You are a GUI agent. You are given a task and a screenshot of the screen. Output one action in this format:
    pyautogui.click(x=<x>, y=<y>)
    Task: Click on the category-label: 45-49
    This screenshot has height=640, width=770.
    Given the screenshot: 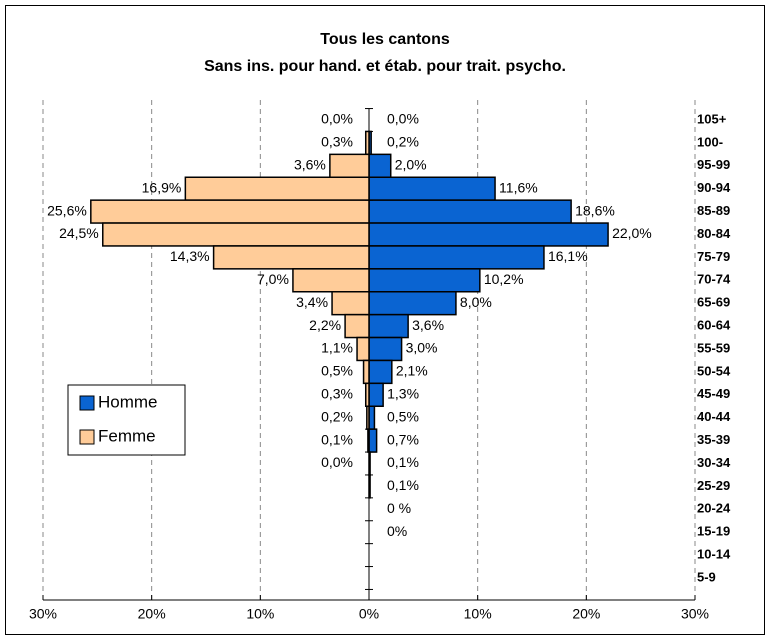 What is the action you would take?
    pyautogui.click(x=713, y=393)
    